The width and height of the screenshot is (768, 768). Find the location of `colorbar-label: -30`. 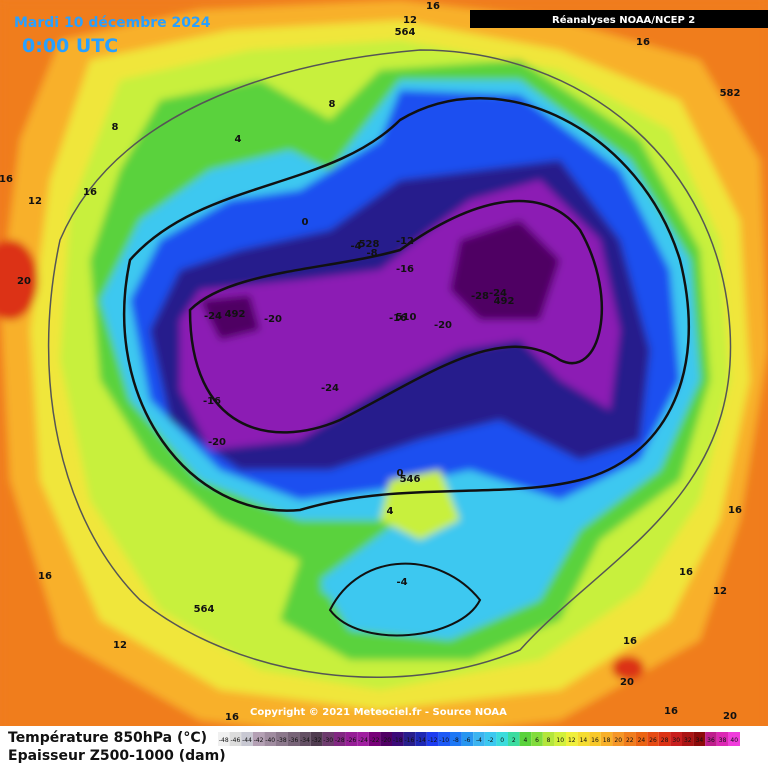

colorbar-label: -30 is located at coordinates (328, 740).